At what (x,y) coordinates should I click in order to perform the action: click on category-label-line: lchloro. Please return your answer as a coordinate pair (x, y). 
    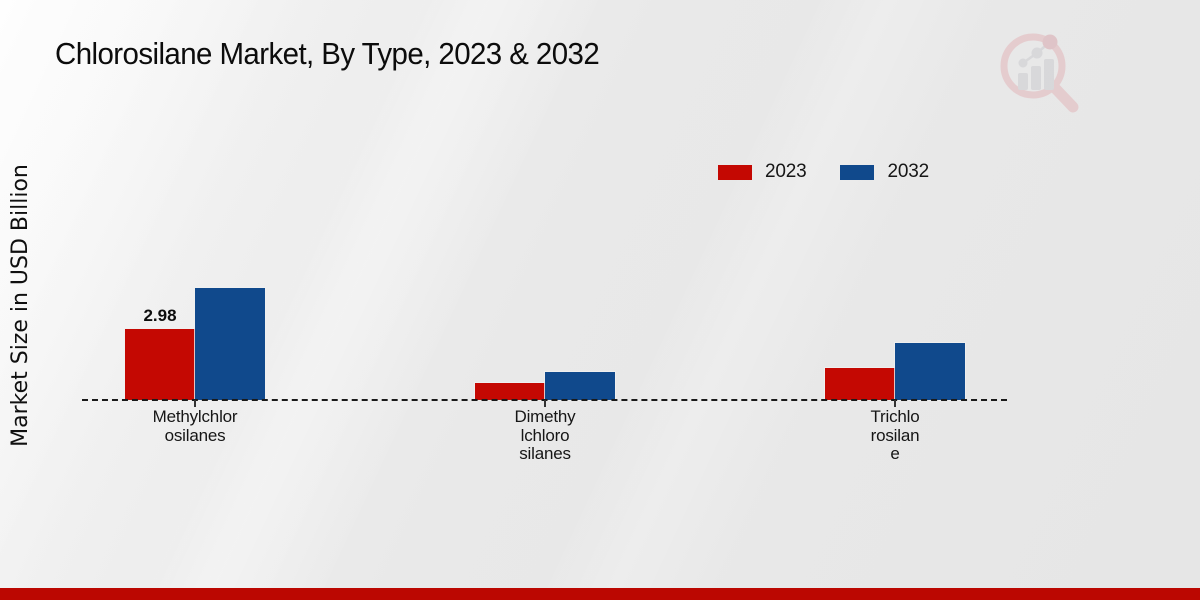
    Looking at the image, I should click on (545, 435).